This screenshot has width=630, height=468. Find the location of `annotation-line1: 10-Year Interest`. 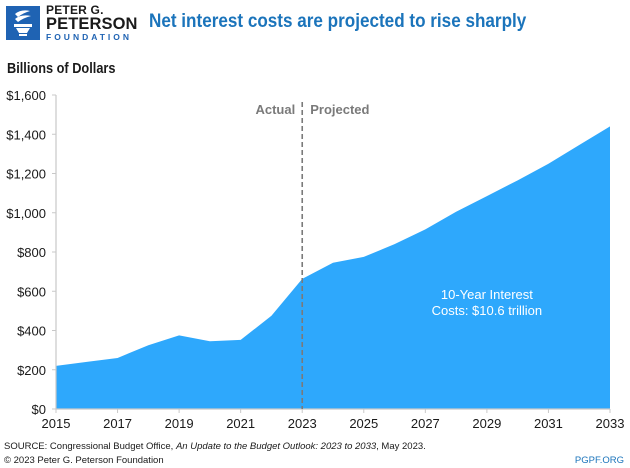

annotation-line1: 10-Year Interest is located at coordinates (487, 294).